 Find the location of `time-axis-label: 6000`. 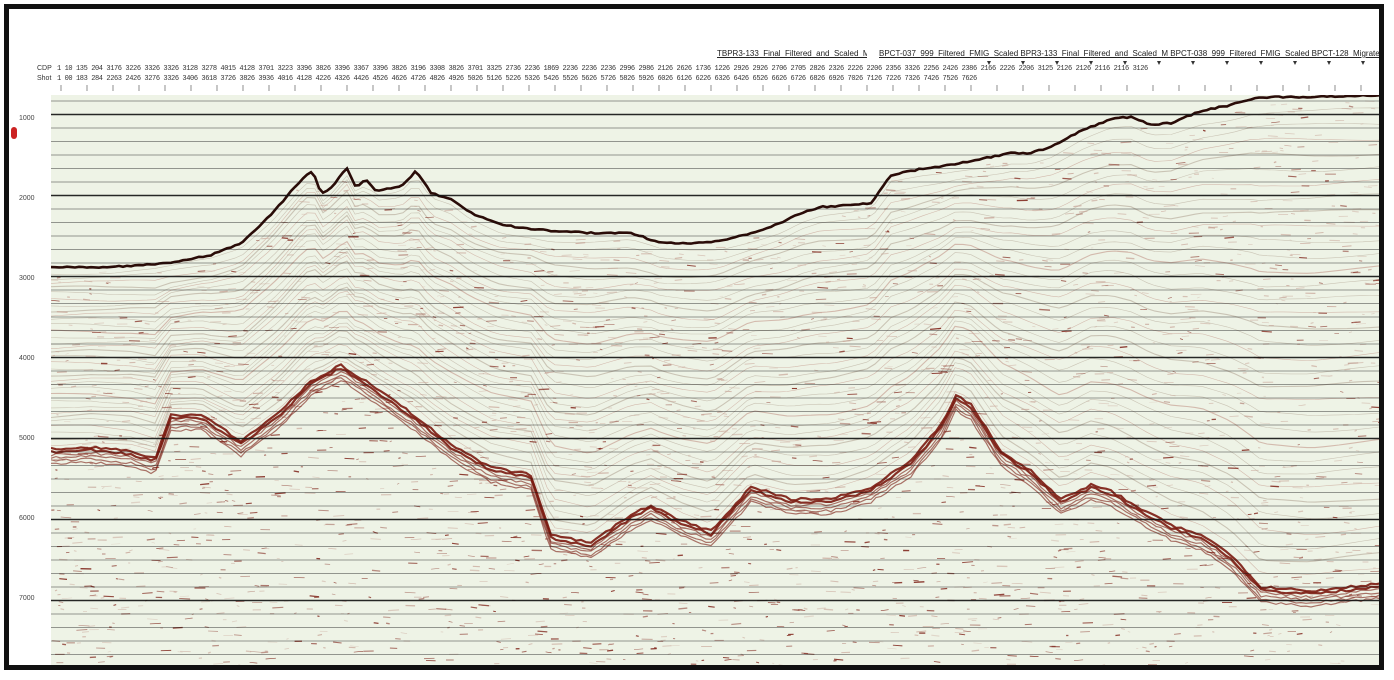

time-axis-label: 6000 is located at coordinates (27, 518).